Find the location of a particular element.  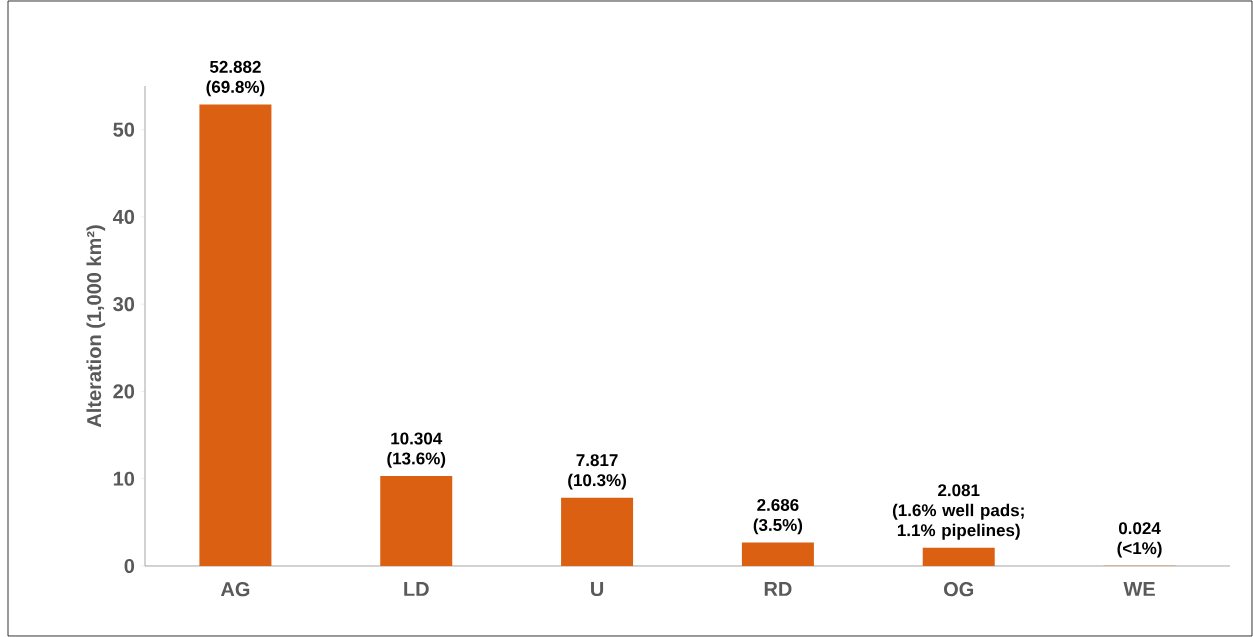

data-label: 10.304 is located at coordinates (417, 438).